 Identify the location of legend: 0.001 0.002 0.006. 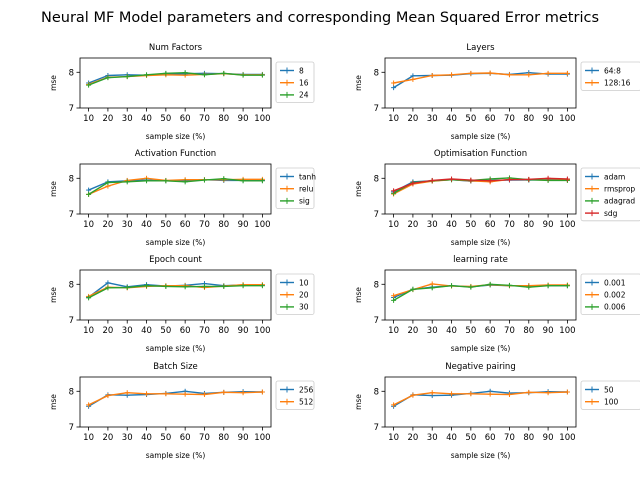
(610, 294).